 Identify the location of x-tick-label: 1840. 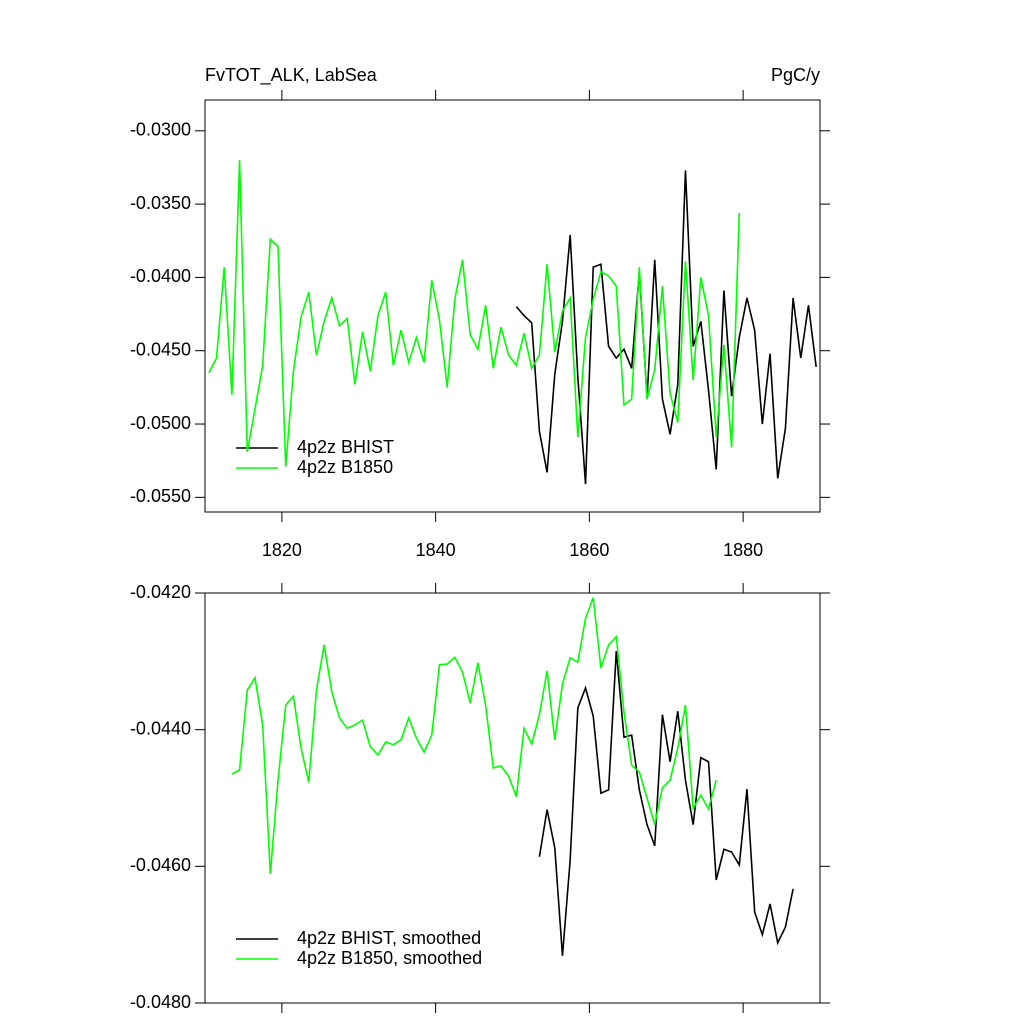
(436, 550).